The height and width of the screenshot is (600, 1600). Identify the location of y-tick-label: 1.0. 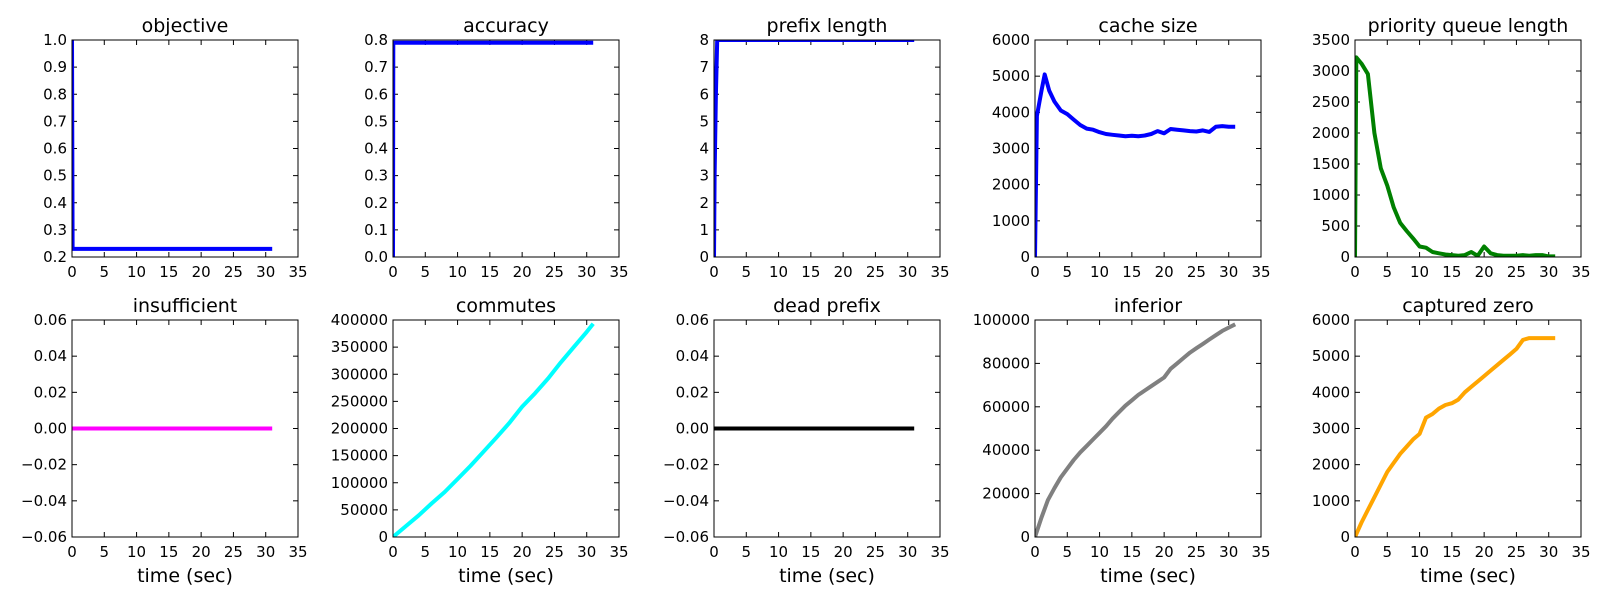
(55, 40).